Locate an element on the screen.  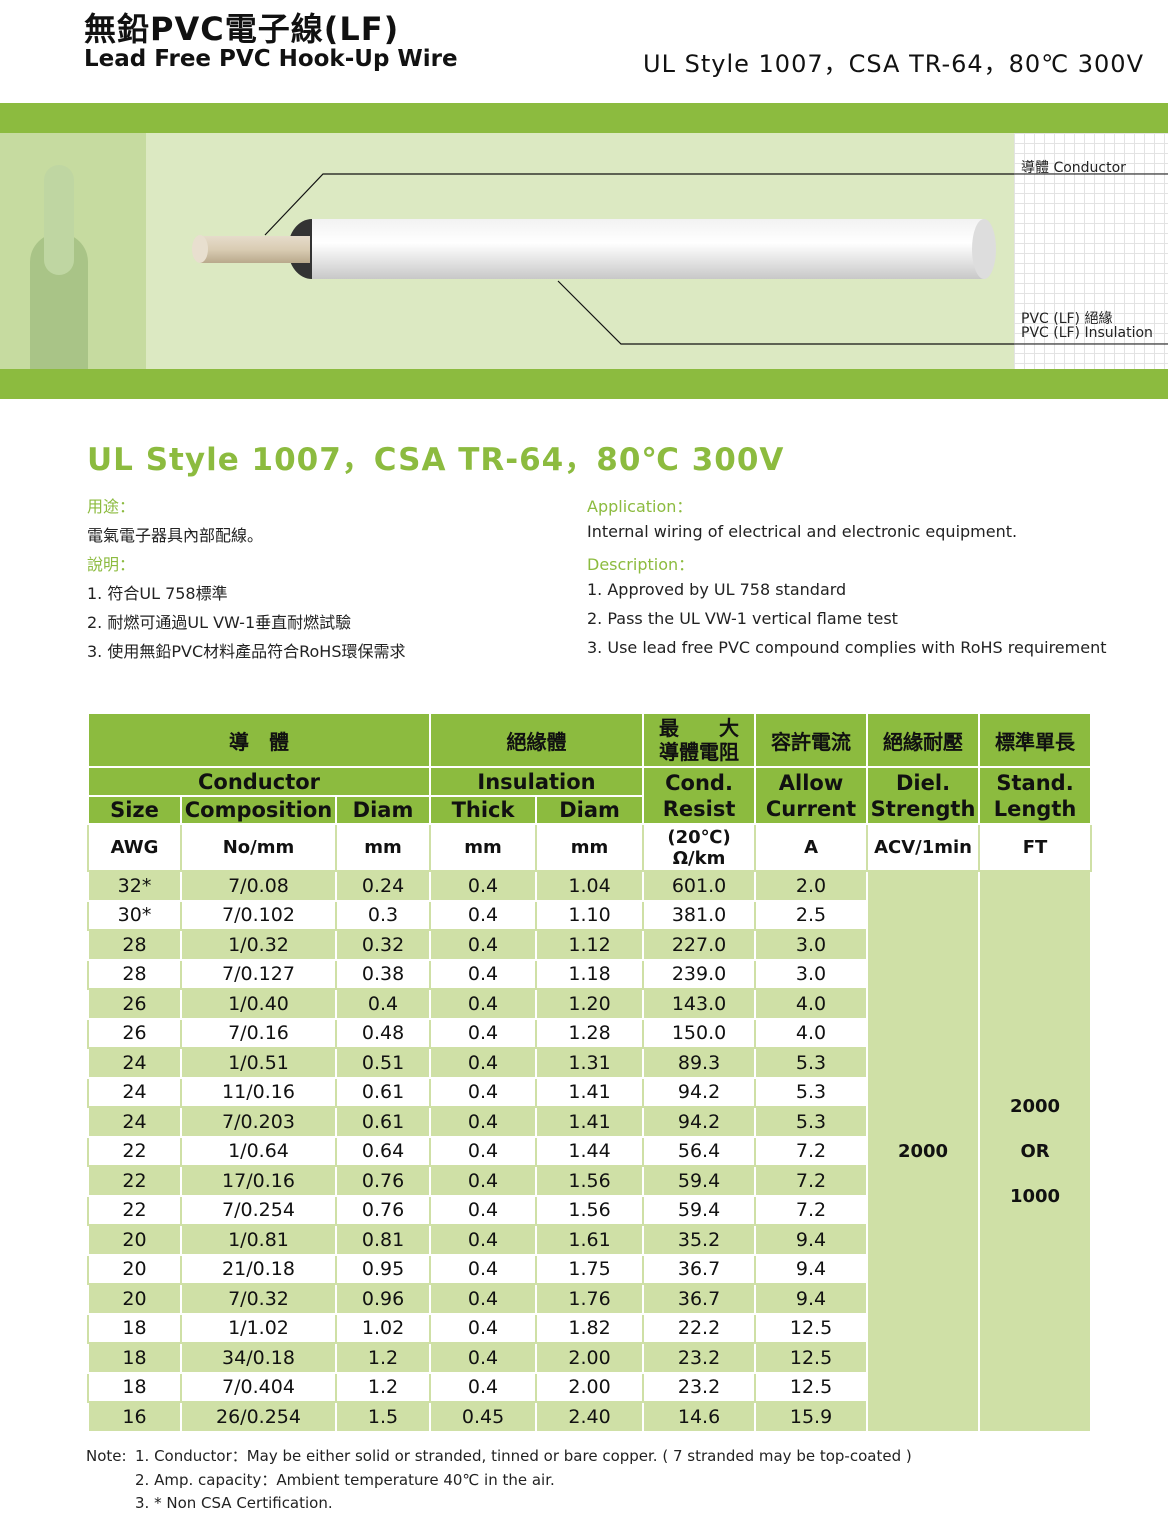
cell-current: 12.5 is located at coordinates (811, 1328).